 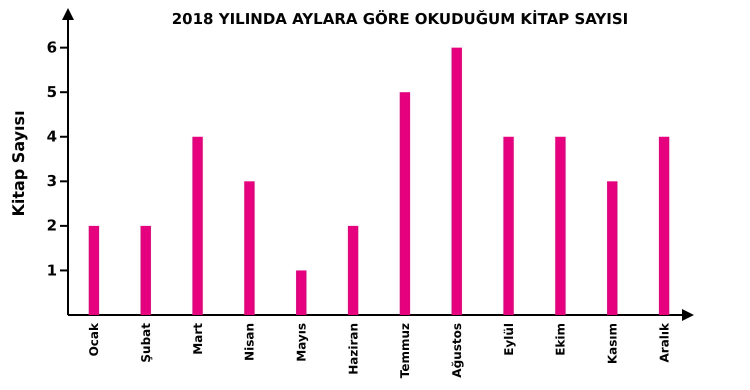 I want to click on y-tick-label: 2, so click(x=51, y=225).